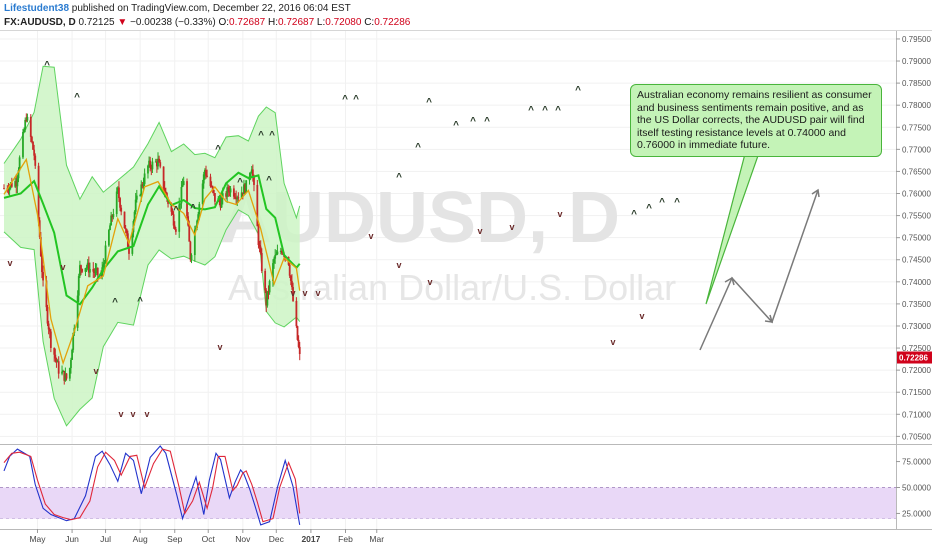 The width and height of the screenshot is (932, 550). I want to click on price-tick-label: 0.77500, so click(916, 127).